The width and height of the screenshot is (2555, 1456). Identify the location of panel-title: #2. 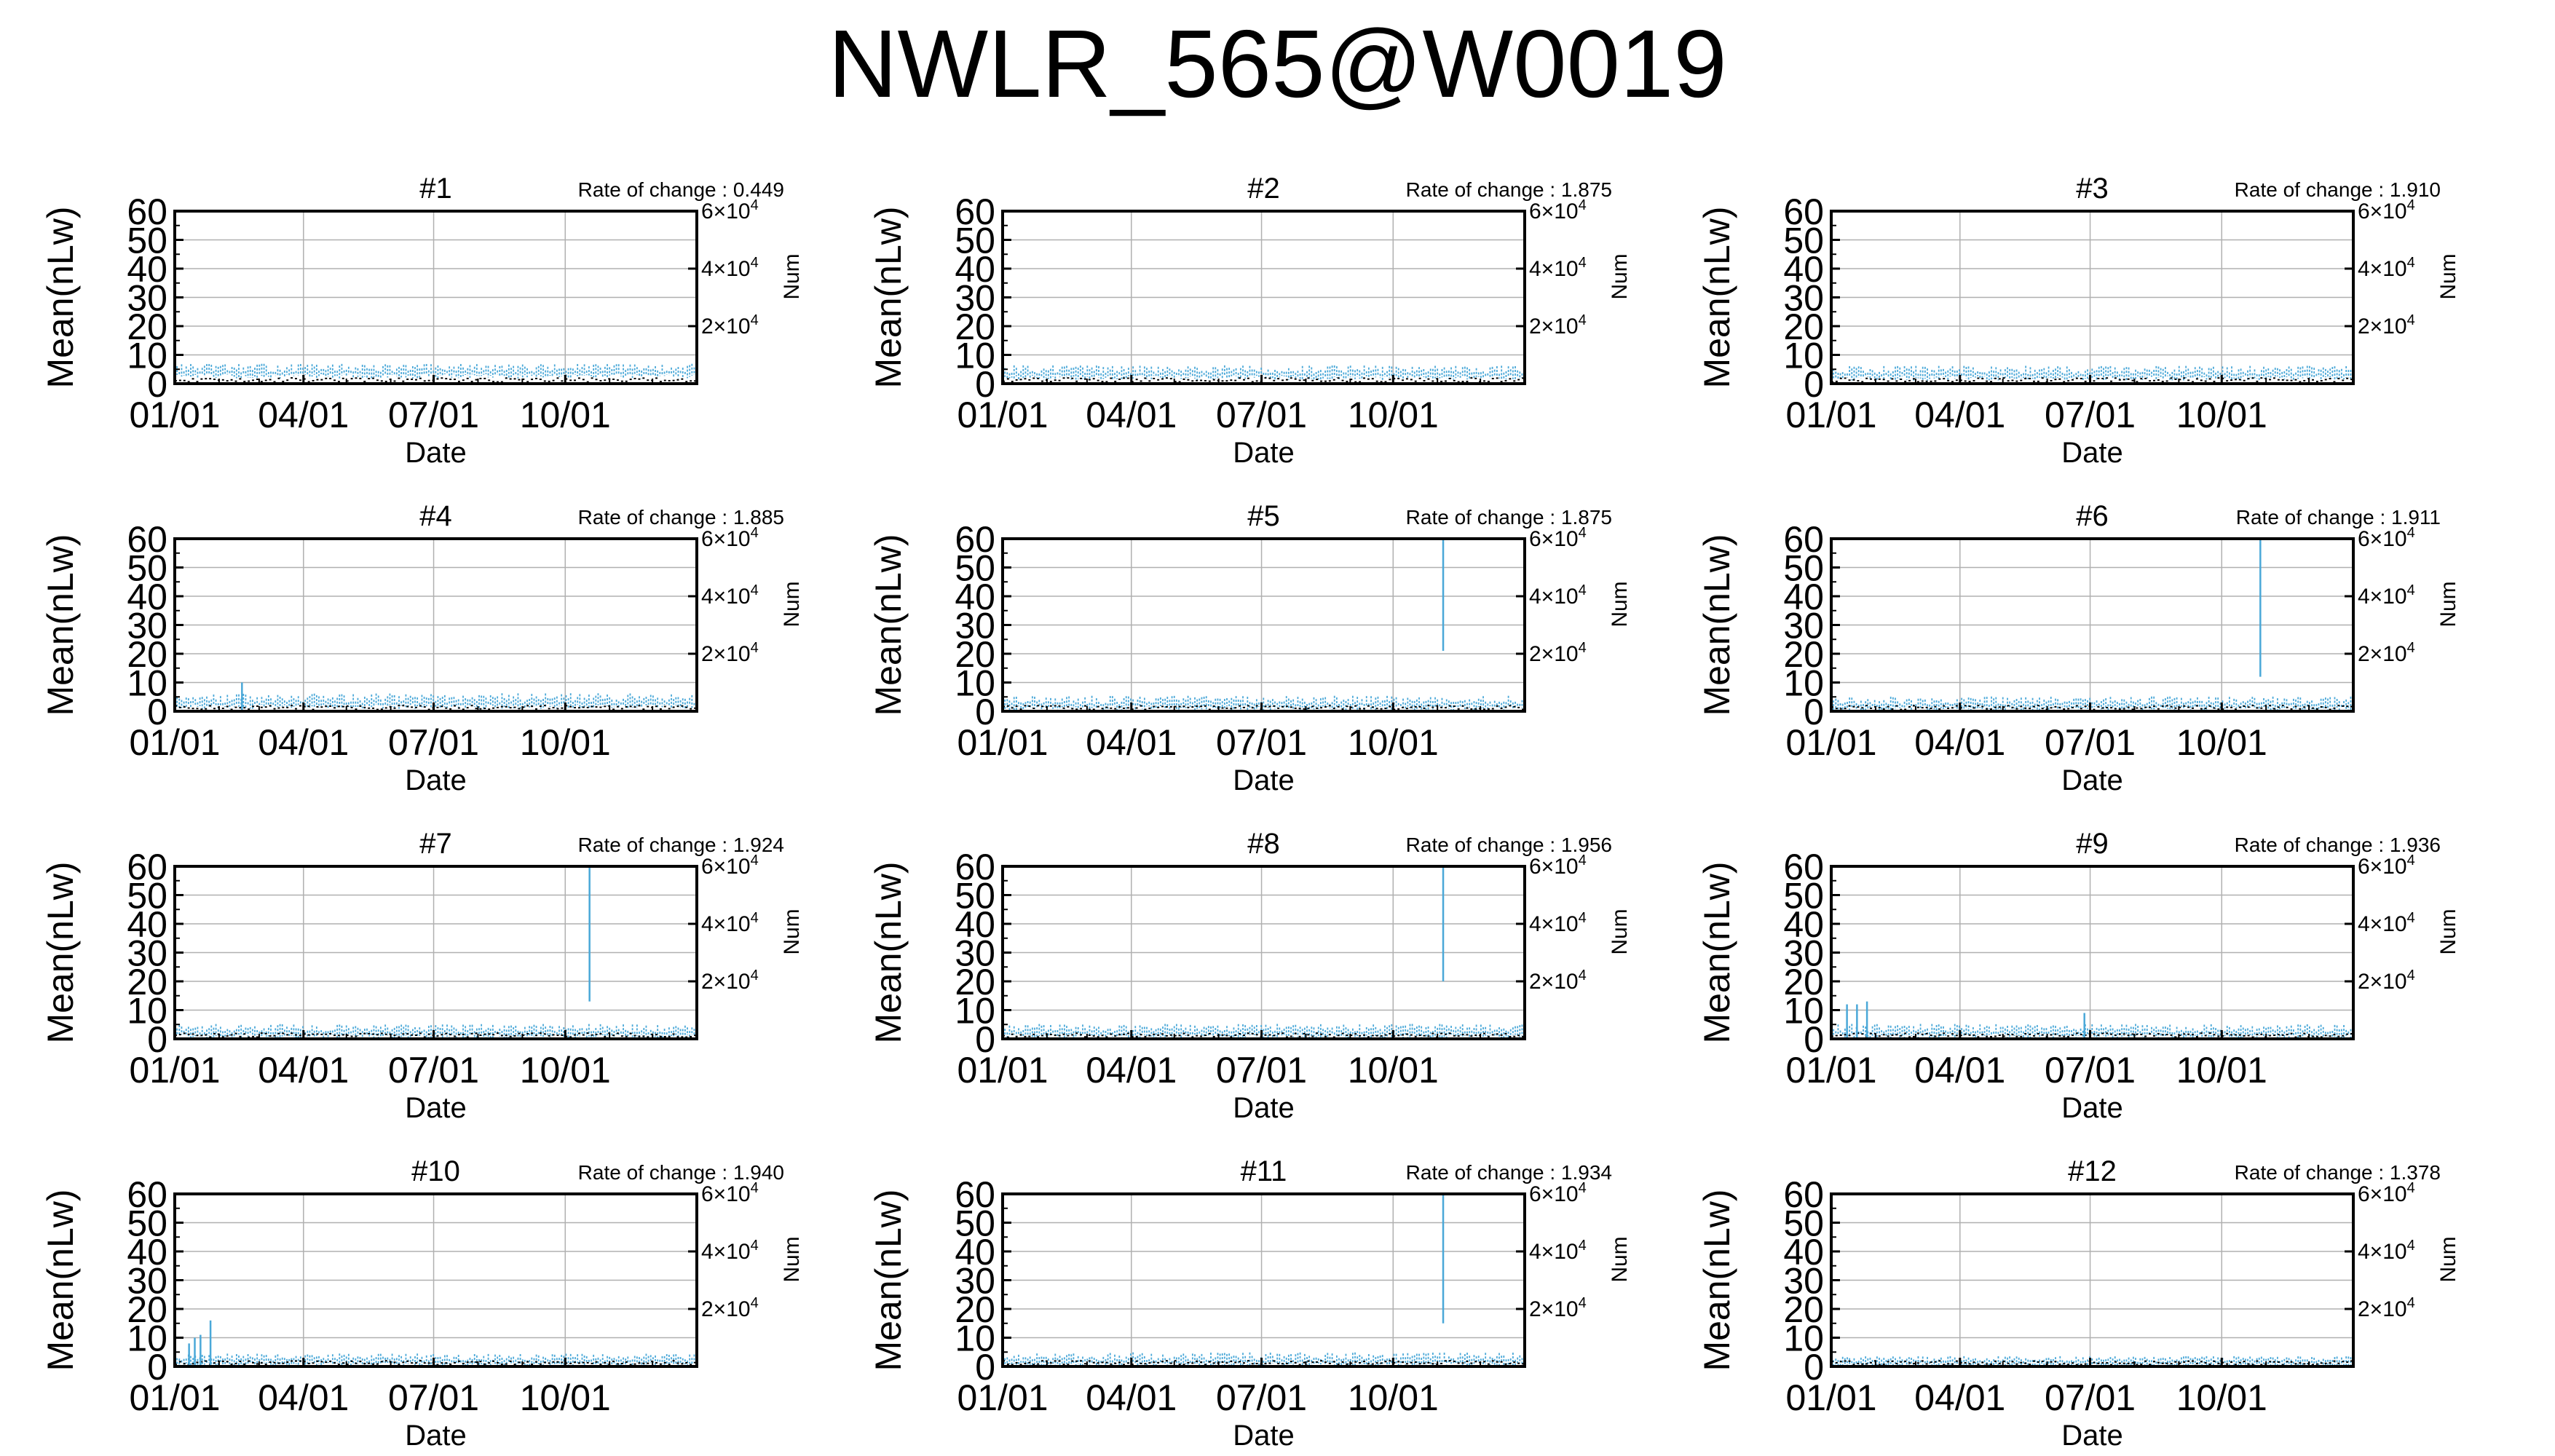
(1263, 189).